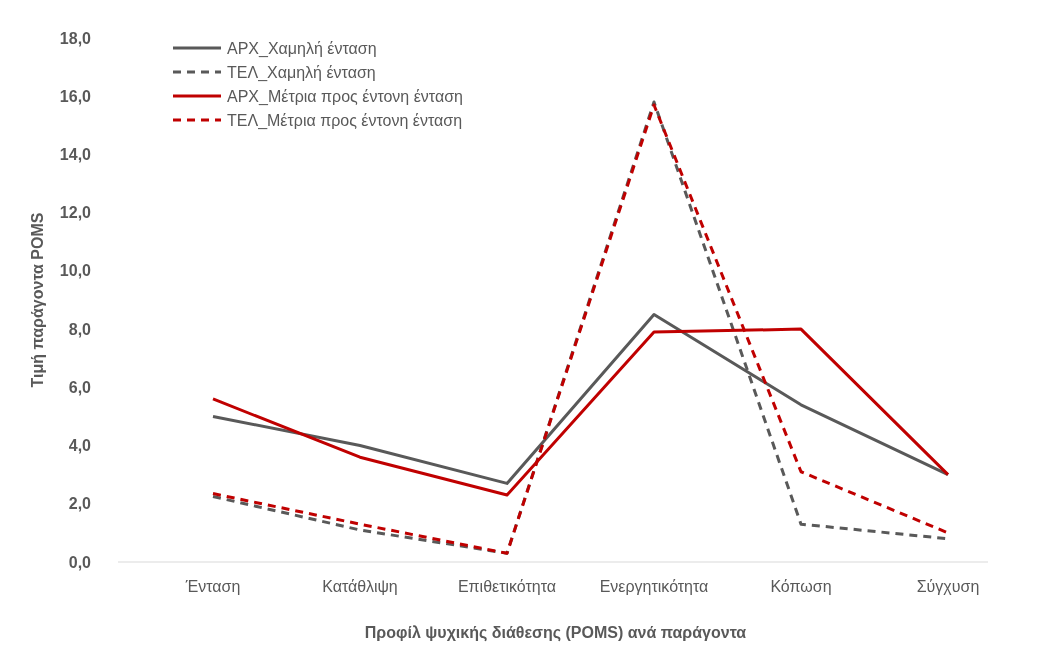 The height and width of the screenshot is (665, 1056). I want to click on y-tick-label: 2,0, so click(80, 504).